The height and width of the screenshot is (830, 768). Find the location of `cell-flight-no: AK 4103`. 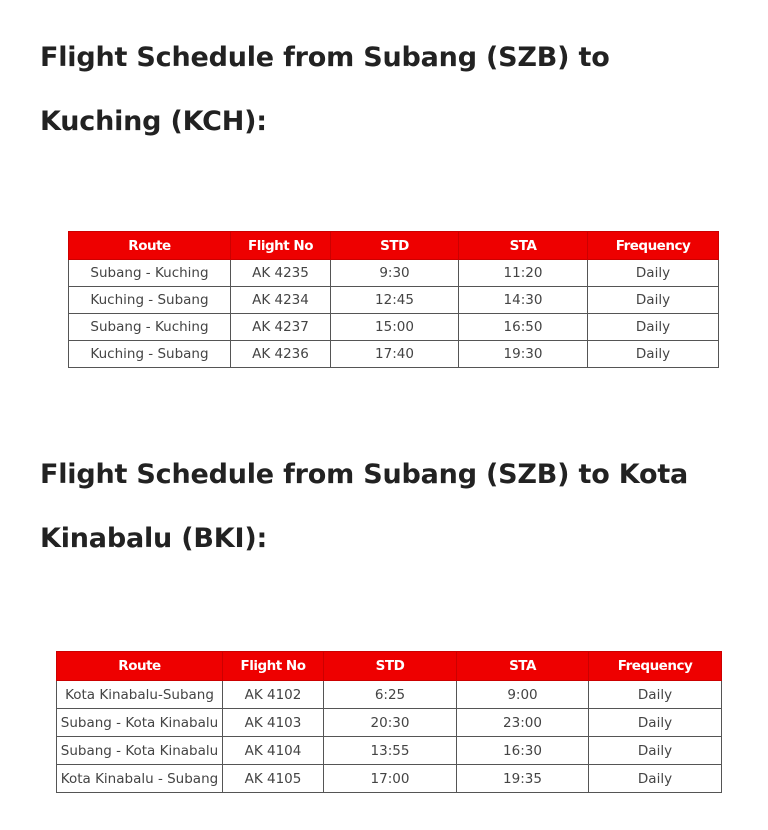

cell-flight-no: AK 4103 is located at coordinates (273, 722).